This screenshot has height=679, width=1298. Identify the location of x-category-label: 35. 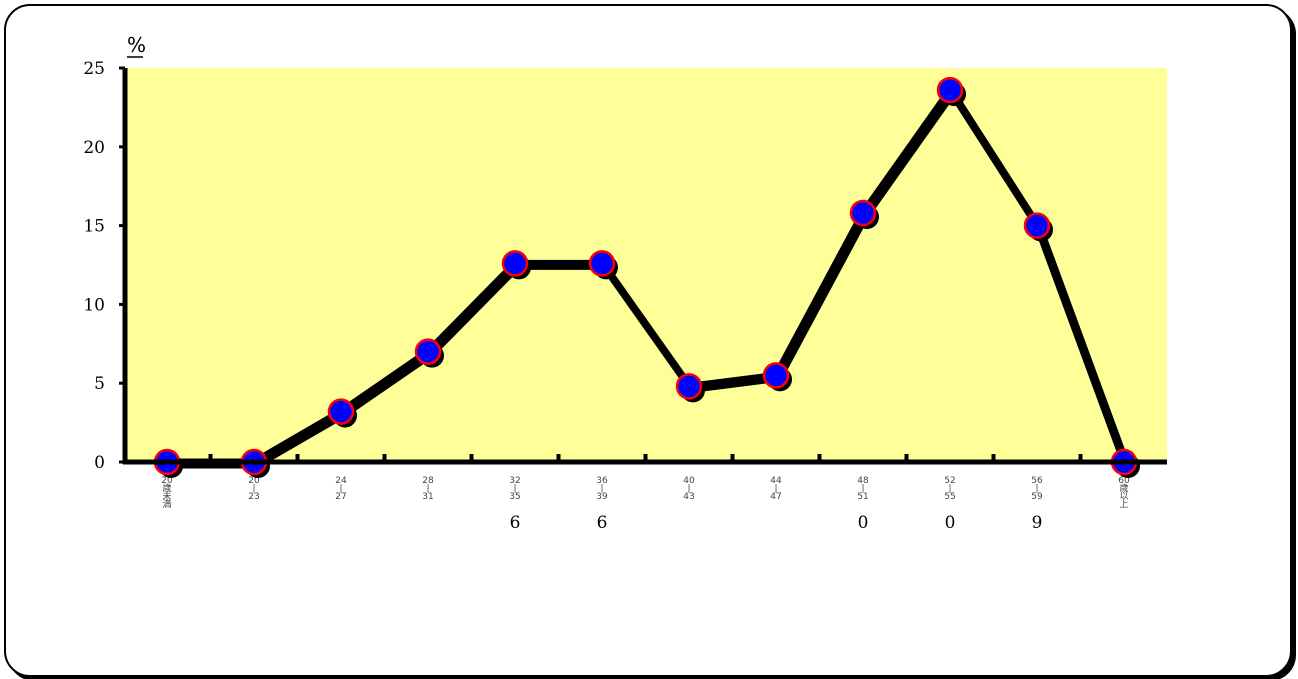
(514, 497).